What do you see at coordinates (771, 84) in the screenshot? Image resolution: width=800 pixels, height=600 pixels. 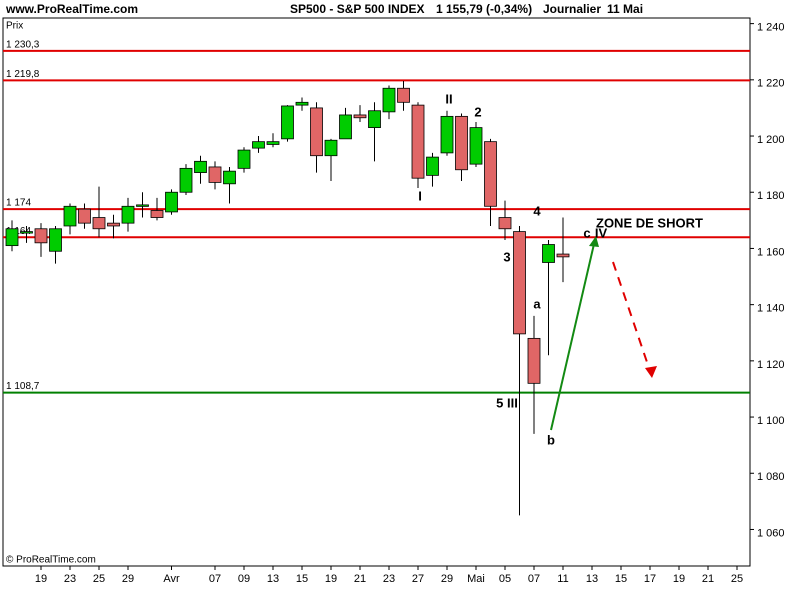 I see `y-tick-label: 1 220` at bounding box center [771, 84].